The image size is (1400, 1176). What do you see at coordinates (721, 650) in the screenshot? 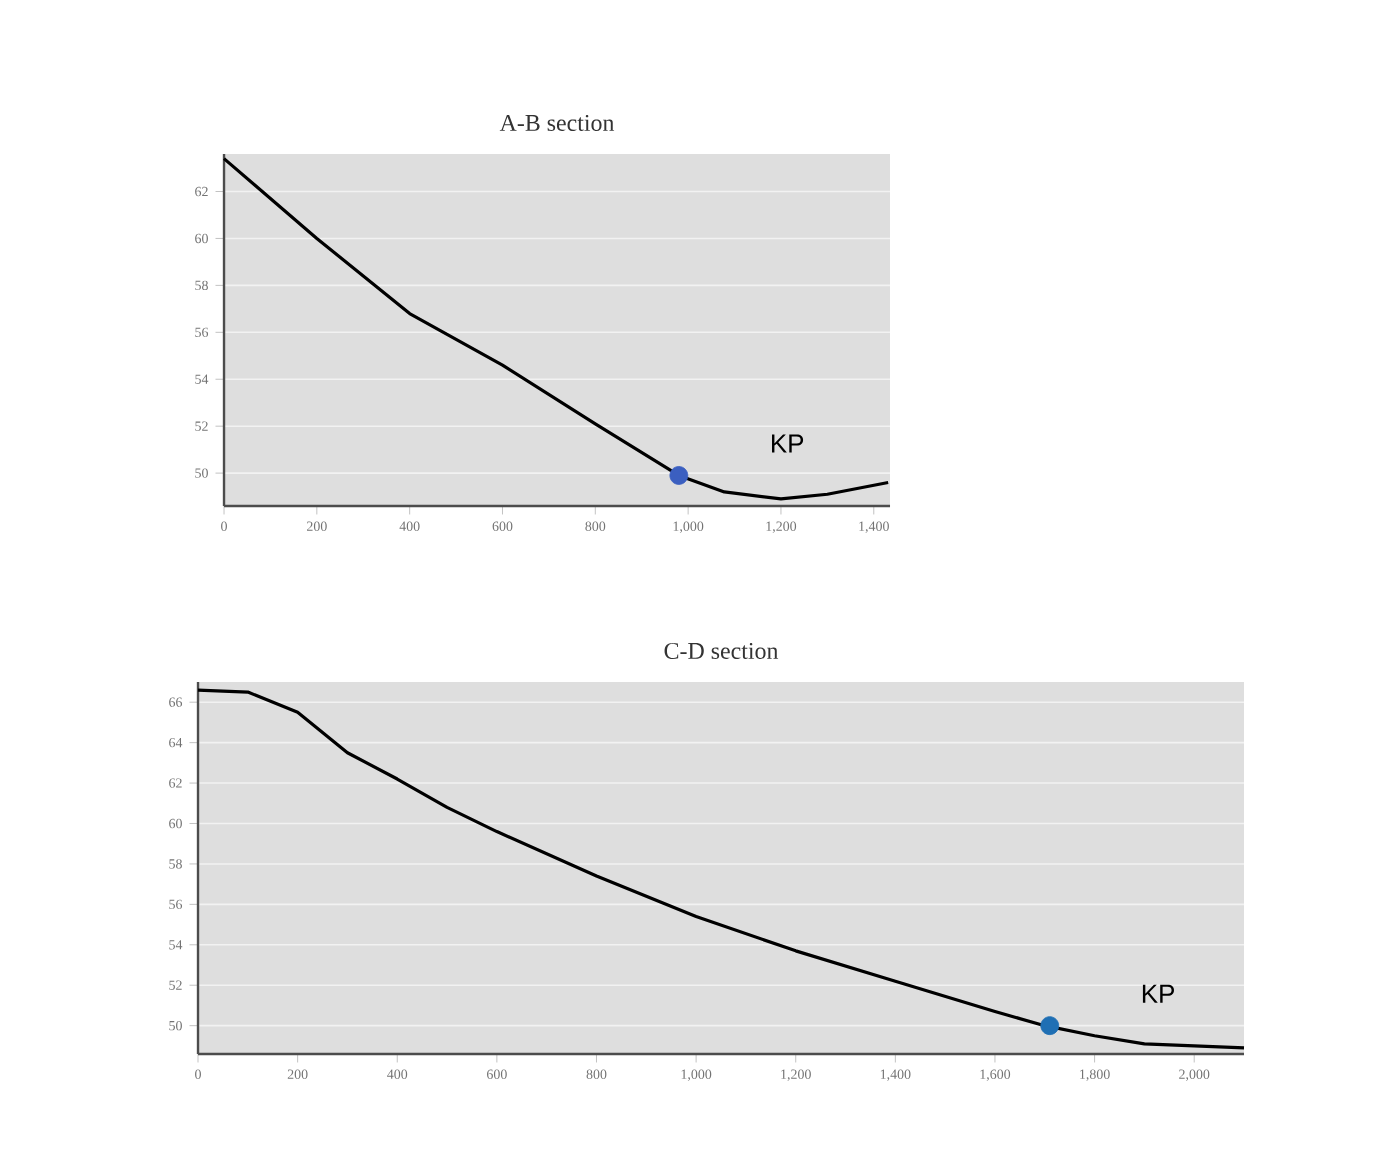
I see `chart-title: C-D section` at bounding box center [721, 650].